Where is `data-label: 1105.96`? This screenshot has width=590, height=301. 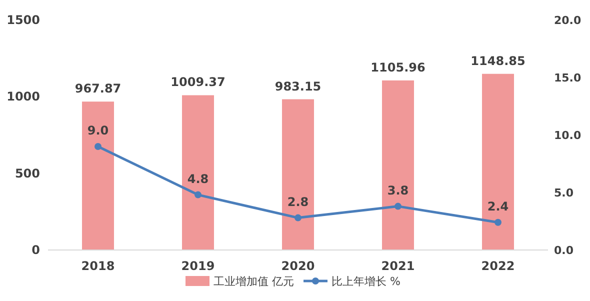 data-label: 1105.96 is located at coordinates (398, 67).